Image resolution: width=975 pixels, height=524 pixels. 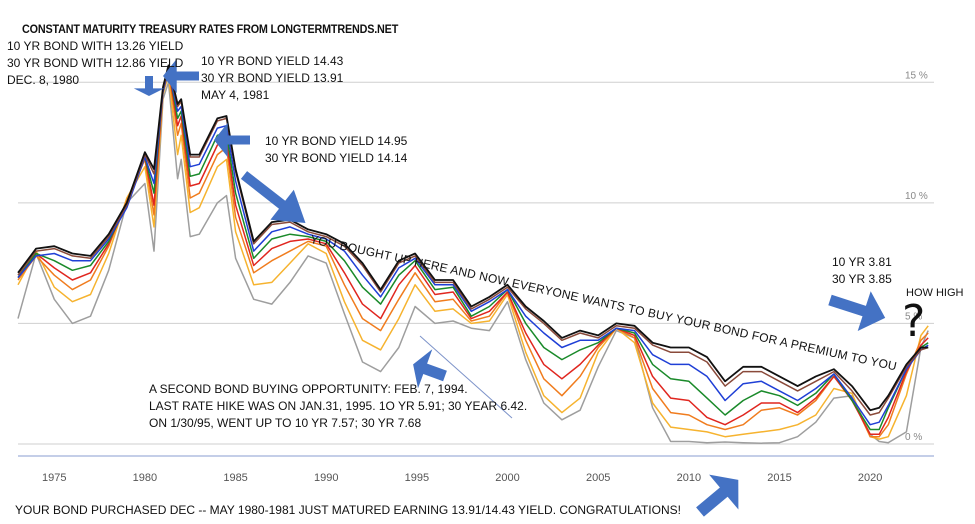 What do you see at coordinates (466, 377) in the screenshot?
I see `pointer-line` at bounding box center [466, 377].